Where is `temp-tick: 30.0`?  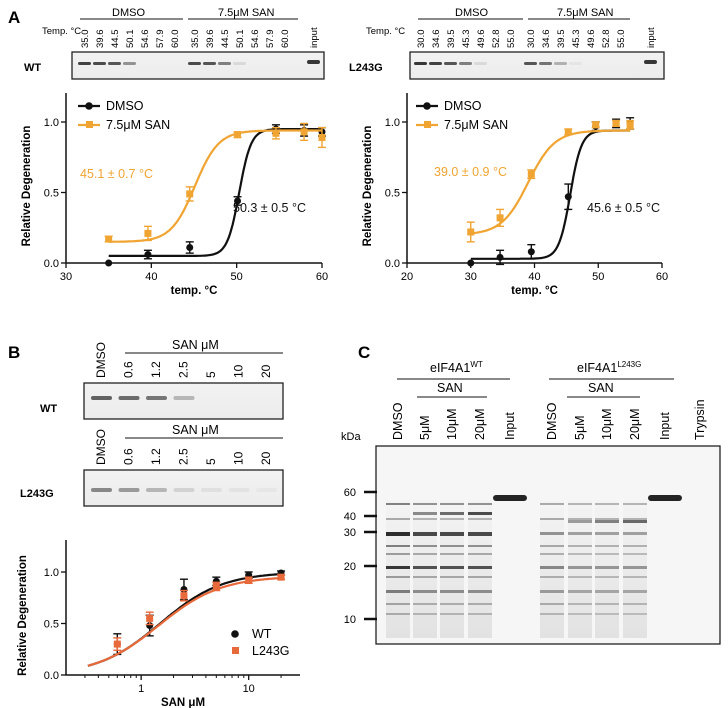 temp-tick: 30.0 is located at coordinates (531, 39).